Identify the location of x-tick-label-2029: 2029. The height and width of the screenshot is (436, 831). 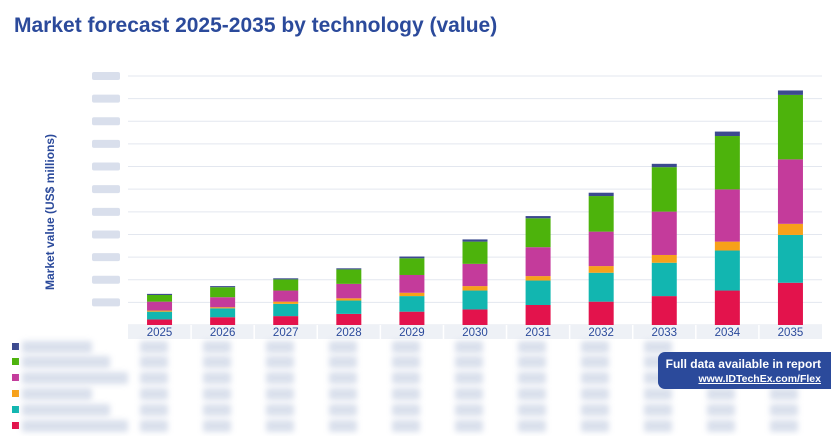
(412, 333).